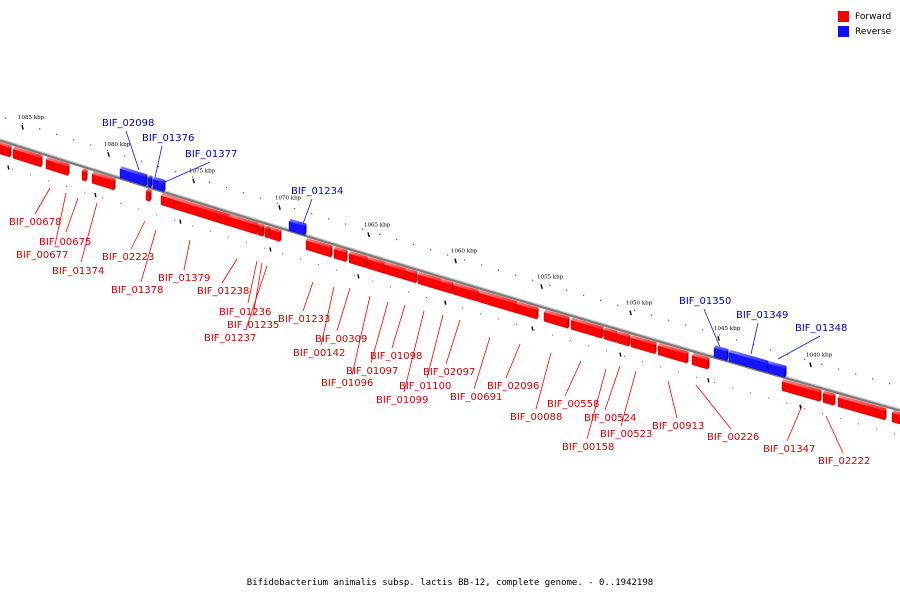  Describe the element at coordinates (536, 417) in the screenshot. I see `gene-label: BIF_00088` at that location.